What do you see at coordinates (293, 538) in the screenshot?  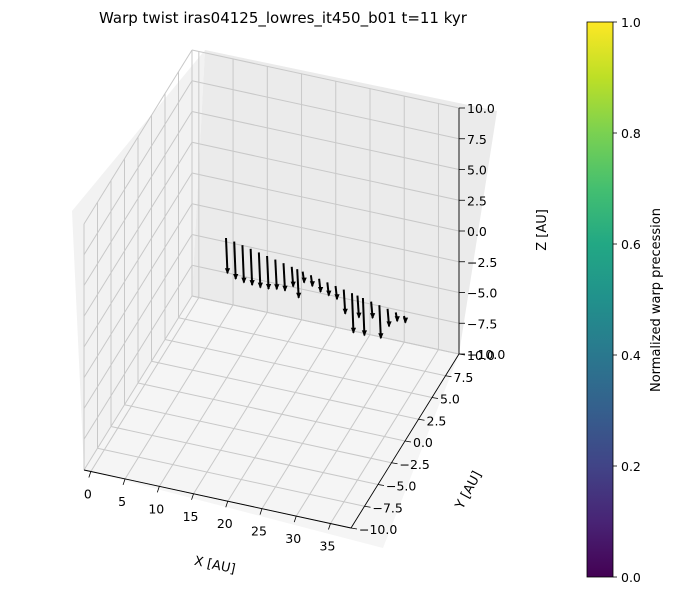 I see `x-tick-label: 30` at bounding box center [293, 538].